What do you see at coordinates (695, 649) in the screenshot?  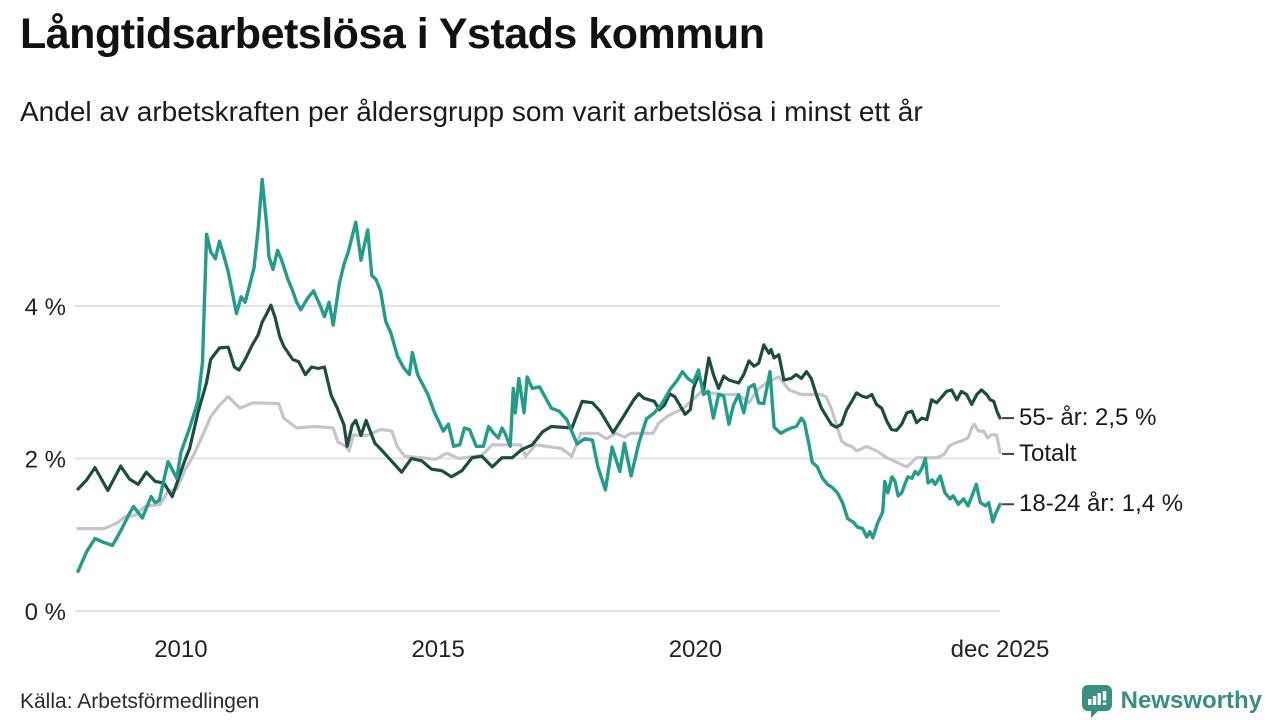 I see `x-axis-tick-label: 2020` at bounding box center [695, 649].